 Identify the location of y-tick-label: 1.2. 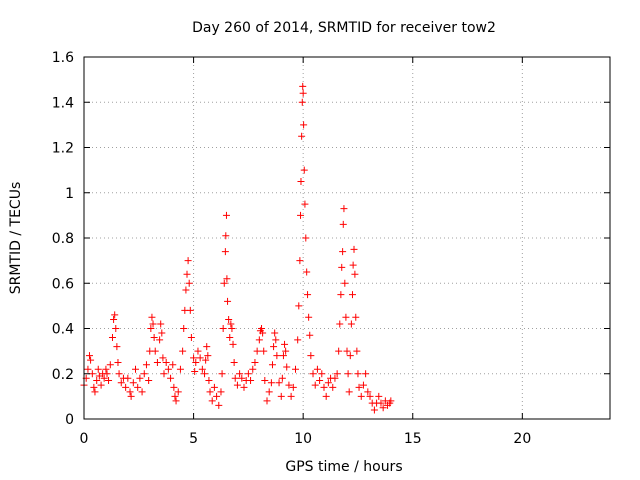
(63, 149).